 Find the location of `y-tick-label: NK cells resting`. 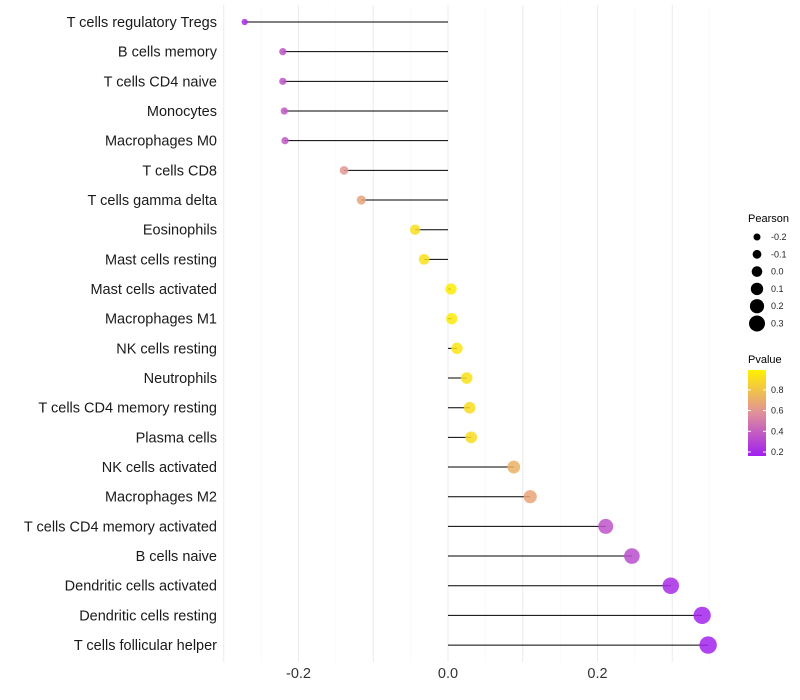

y-tick-label: NK cells resting is located at coordinates (166, 349).